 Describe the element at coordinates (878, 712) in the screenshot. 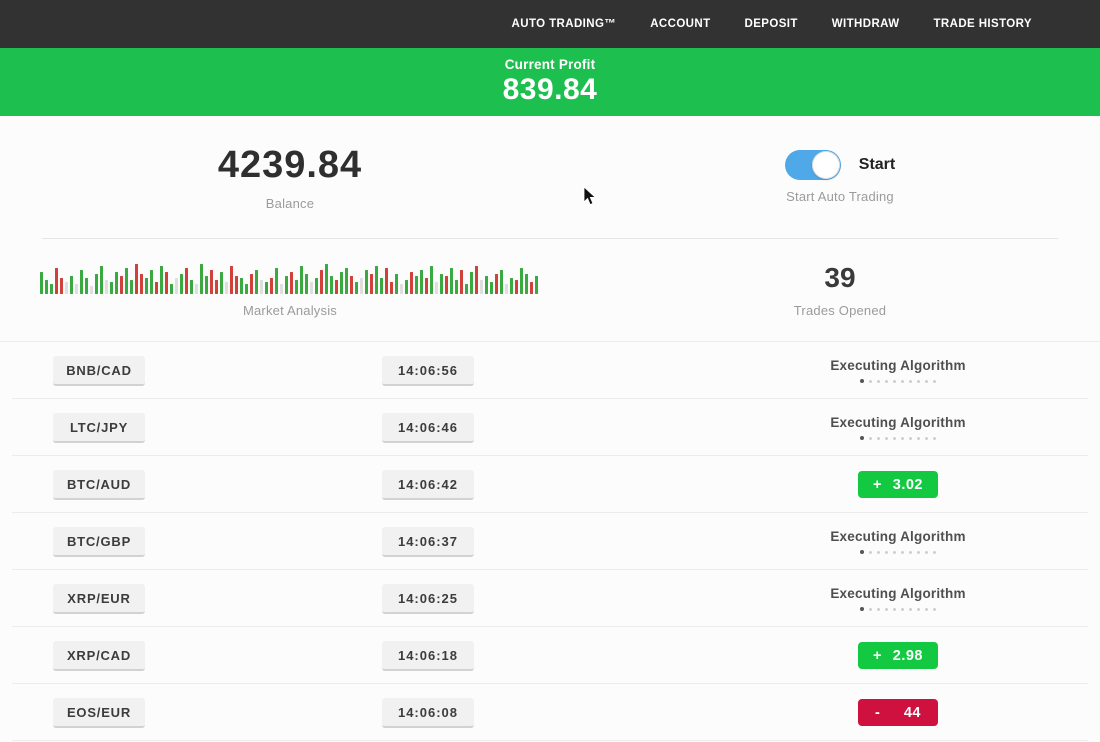

I see `result-sign: -` at that location.